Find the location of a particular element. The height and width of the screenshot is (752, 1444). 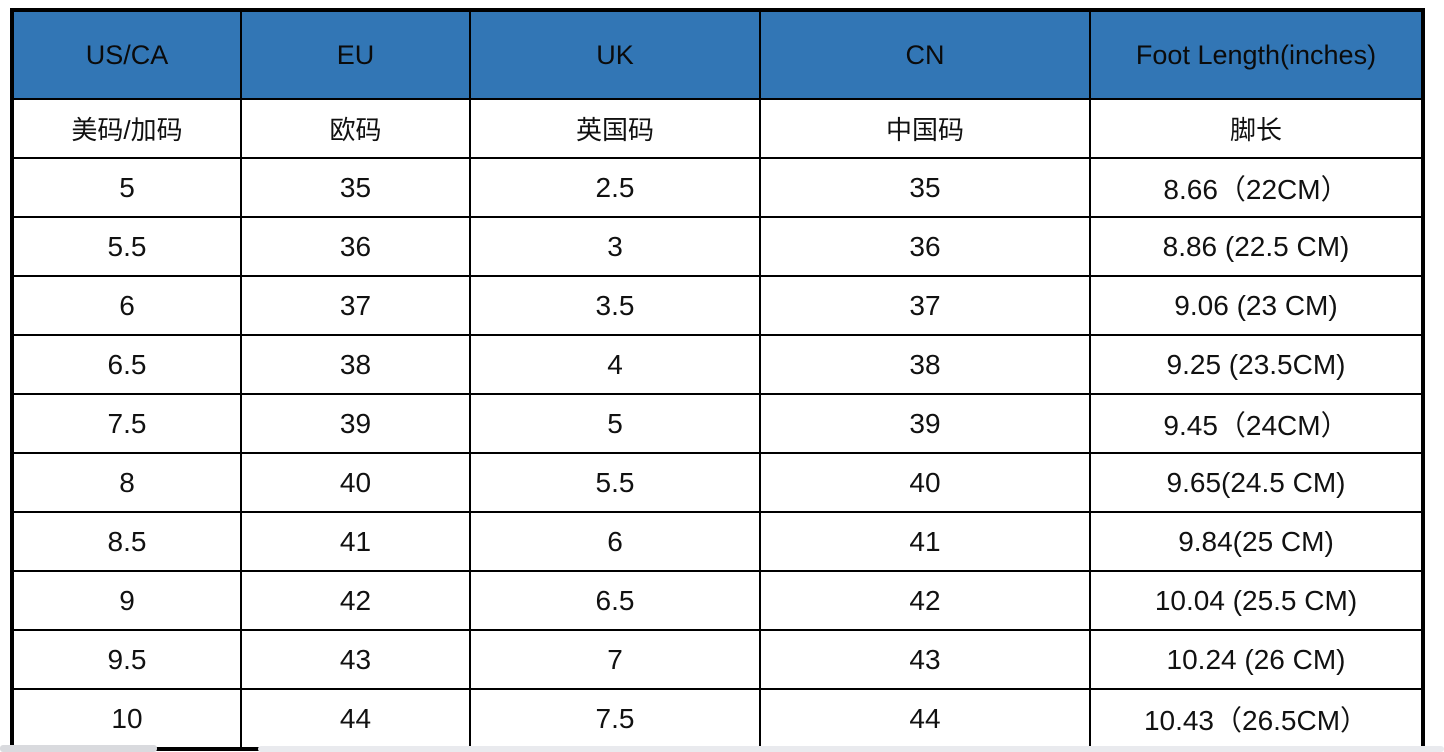

header-cell-eu: EU is located at coordinates (355, 54).